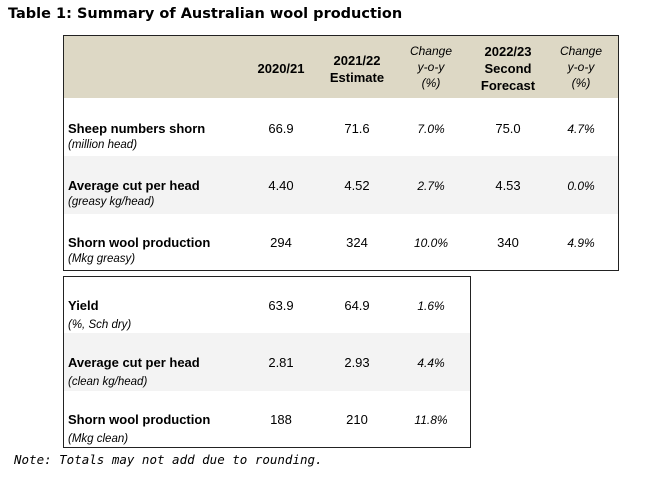 The width and height of the screenshot is (670, 482). I want to click on header-change-2-line3: (%), so click(581, 83).